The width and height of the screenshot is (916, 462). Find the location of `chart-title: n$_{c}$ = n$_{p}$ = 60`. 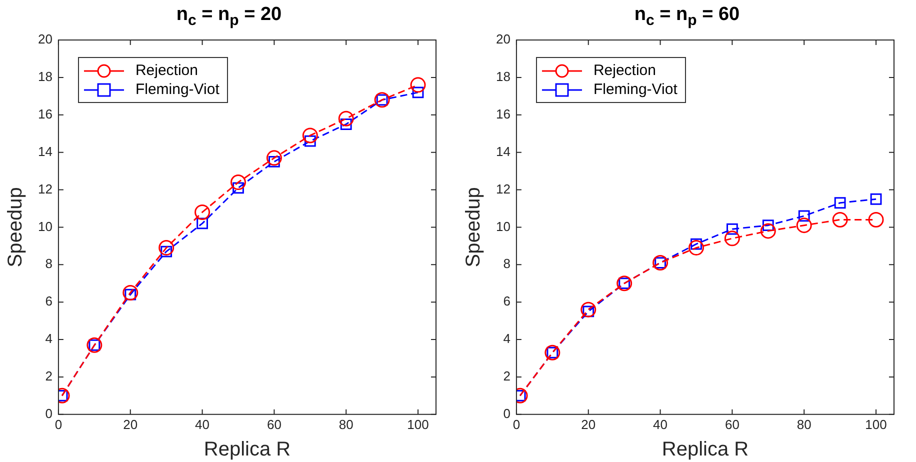

chart-title: n$_{c}$ = n$_{p}$ = 60 is located at coordinates (687, 16).